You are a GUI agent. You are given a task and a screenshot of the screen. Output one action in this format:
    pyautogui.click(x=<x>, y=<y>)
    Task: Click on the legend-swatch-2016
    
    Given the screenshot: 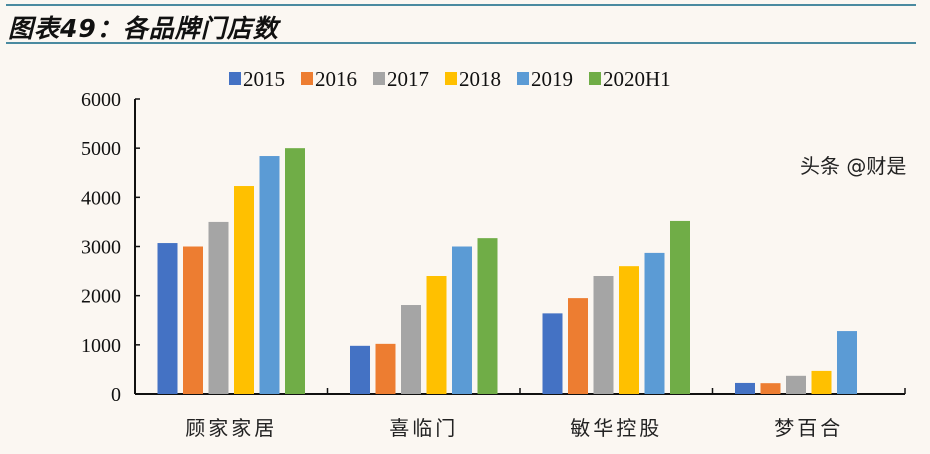 What is the action you would take?
    pyautogui.click(x=307, y=78)
    